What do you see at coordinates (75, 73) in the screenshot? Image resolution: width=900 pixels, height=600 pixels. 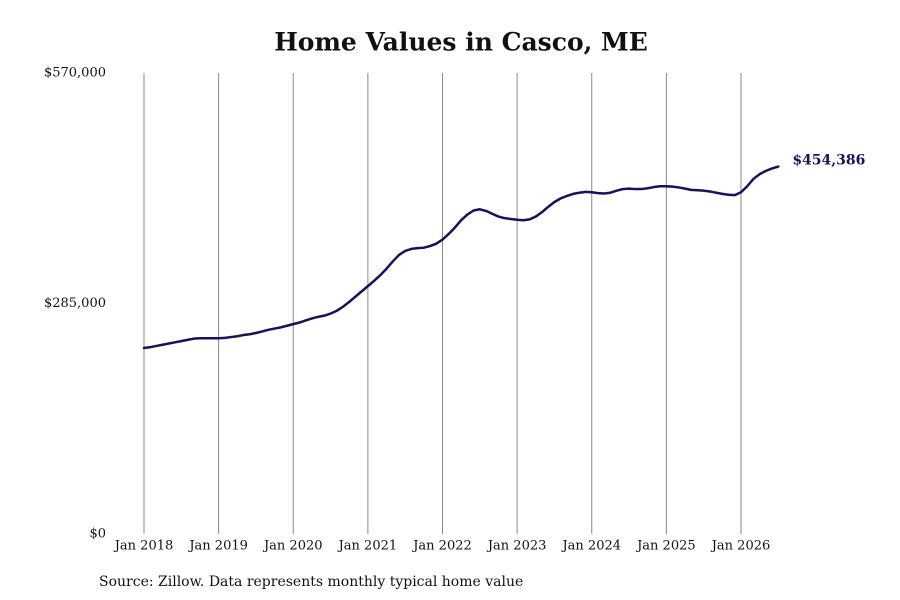 I see `y-tick-label: $570,000` at bounding box center [75, 73].